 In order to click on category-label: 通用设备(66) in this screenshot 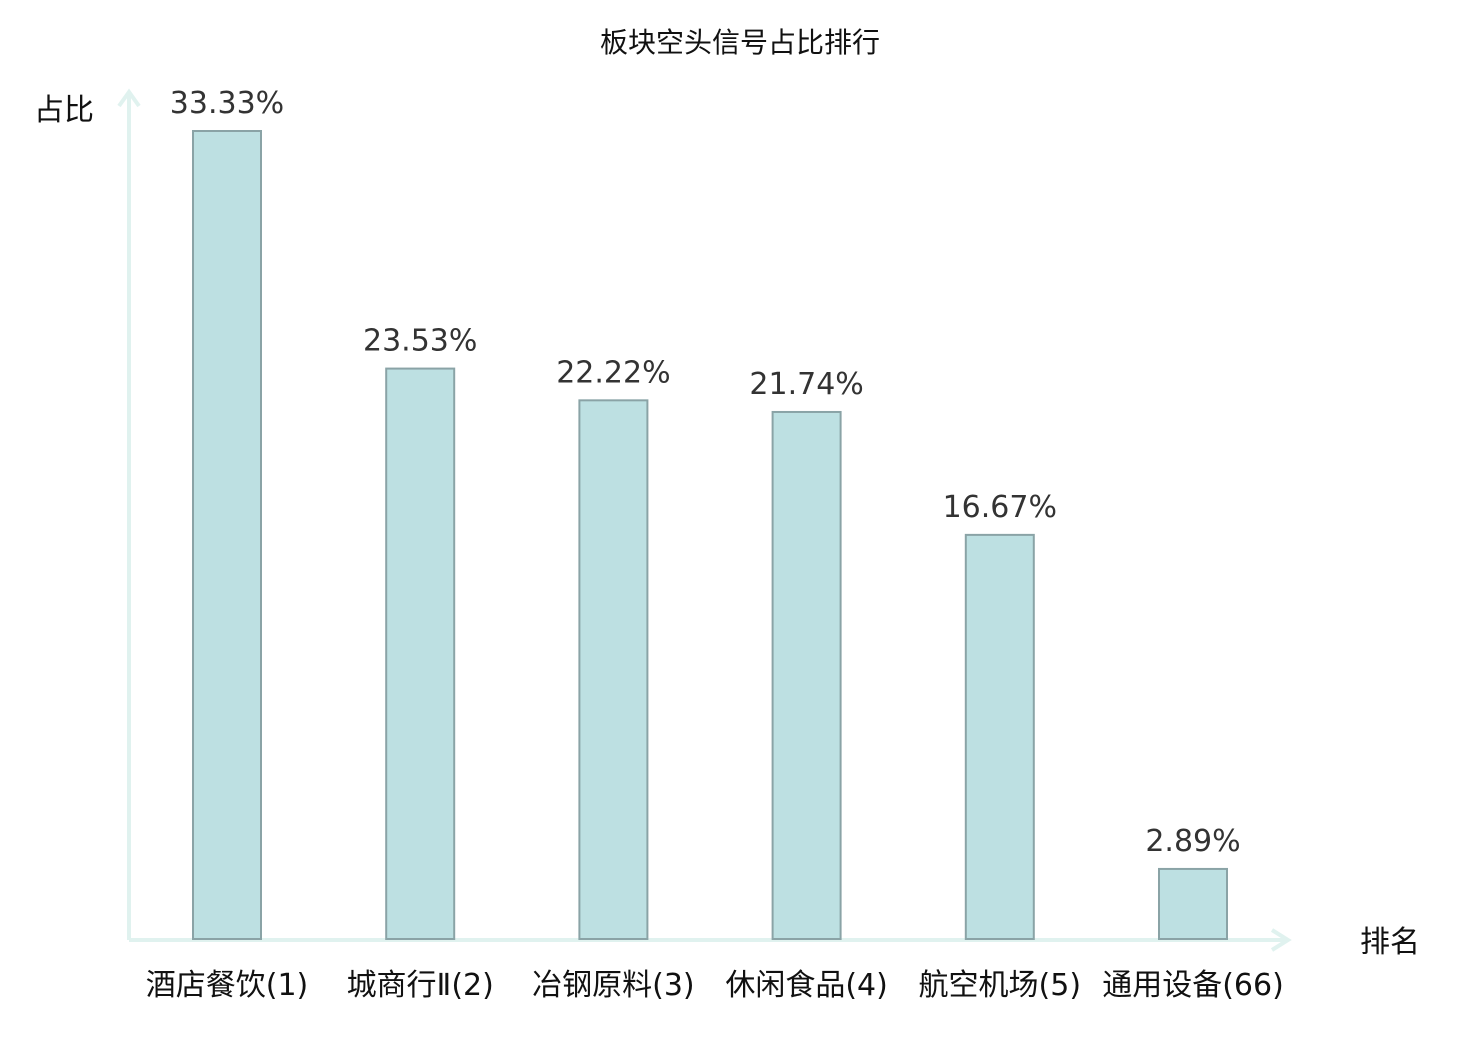, I will do `click(1193, 985)`.